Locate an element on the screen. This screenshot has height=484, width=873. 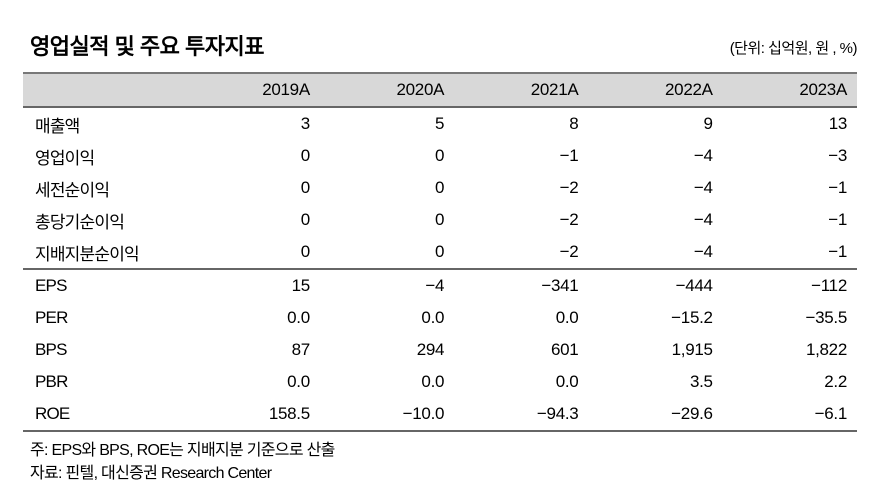
table-row: 총당기순이익 0 0 −2 −4 −1 is located at coordinates (440, 220).